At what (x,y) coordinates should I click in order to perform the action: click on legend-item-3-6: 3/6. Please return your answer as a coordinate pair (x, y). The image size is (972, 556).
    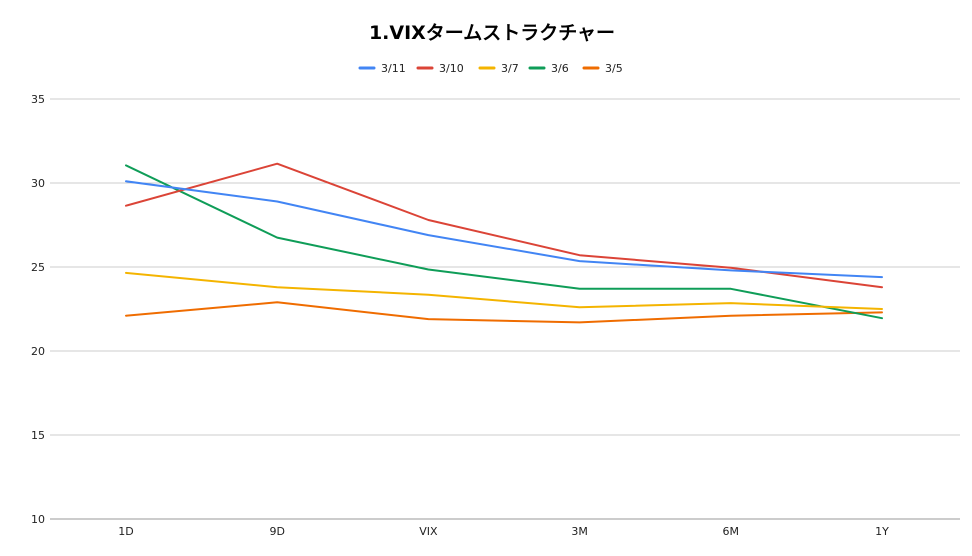
    Looking at the image, I should click on (548, 68).